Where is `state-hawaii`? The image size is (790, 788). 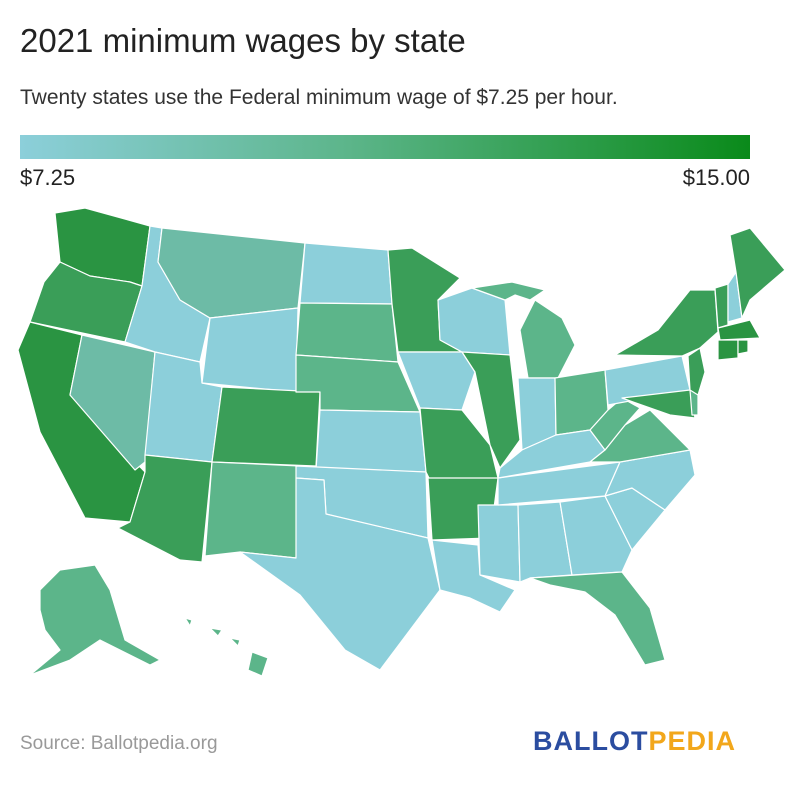 state-hawaii is located at coordinates (226, 647).